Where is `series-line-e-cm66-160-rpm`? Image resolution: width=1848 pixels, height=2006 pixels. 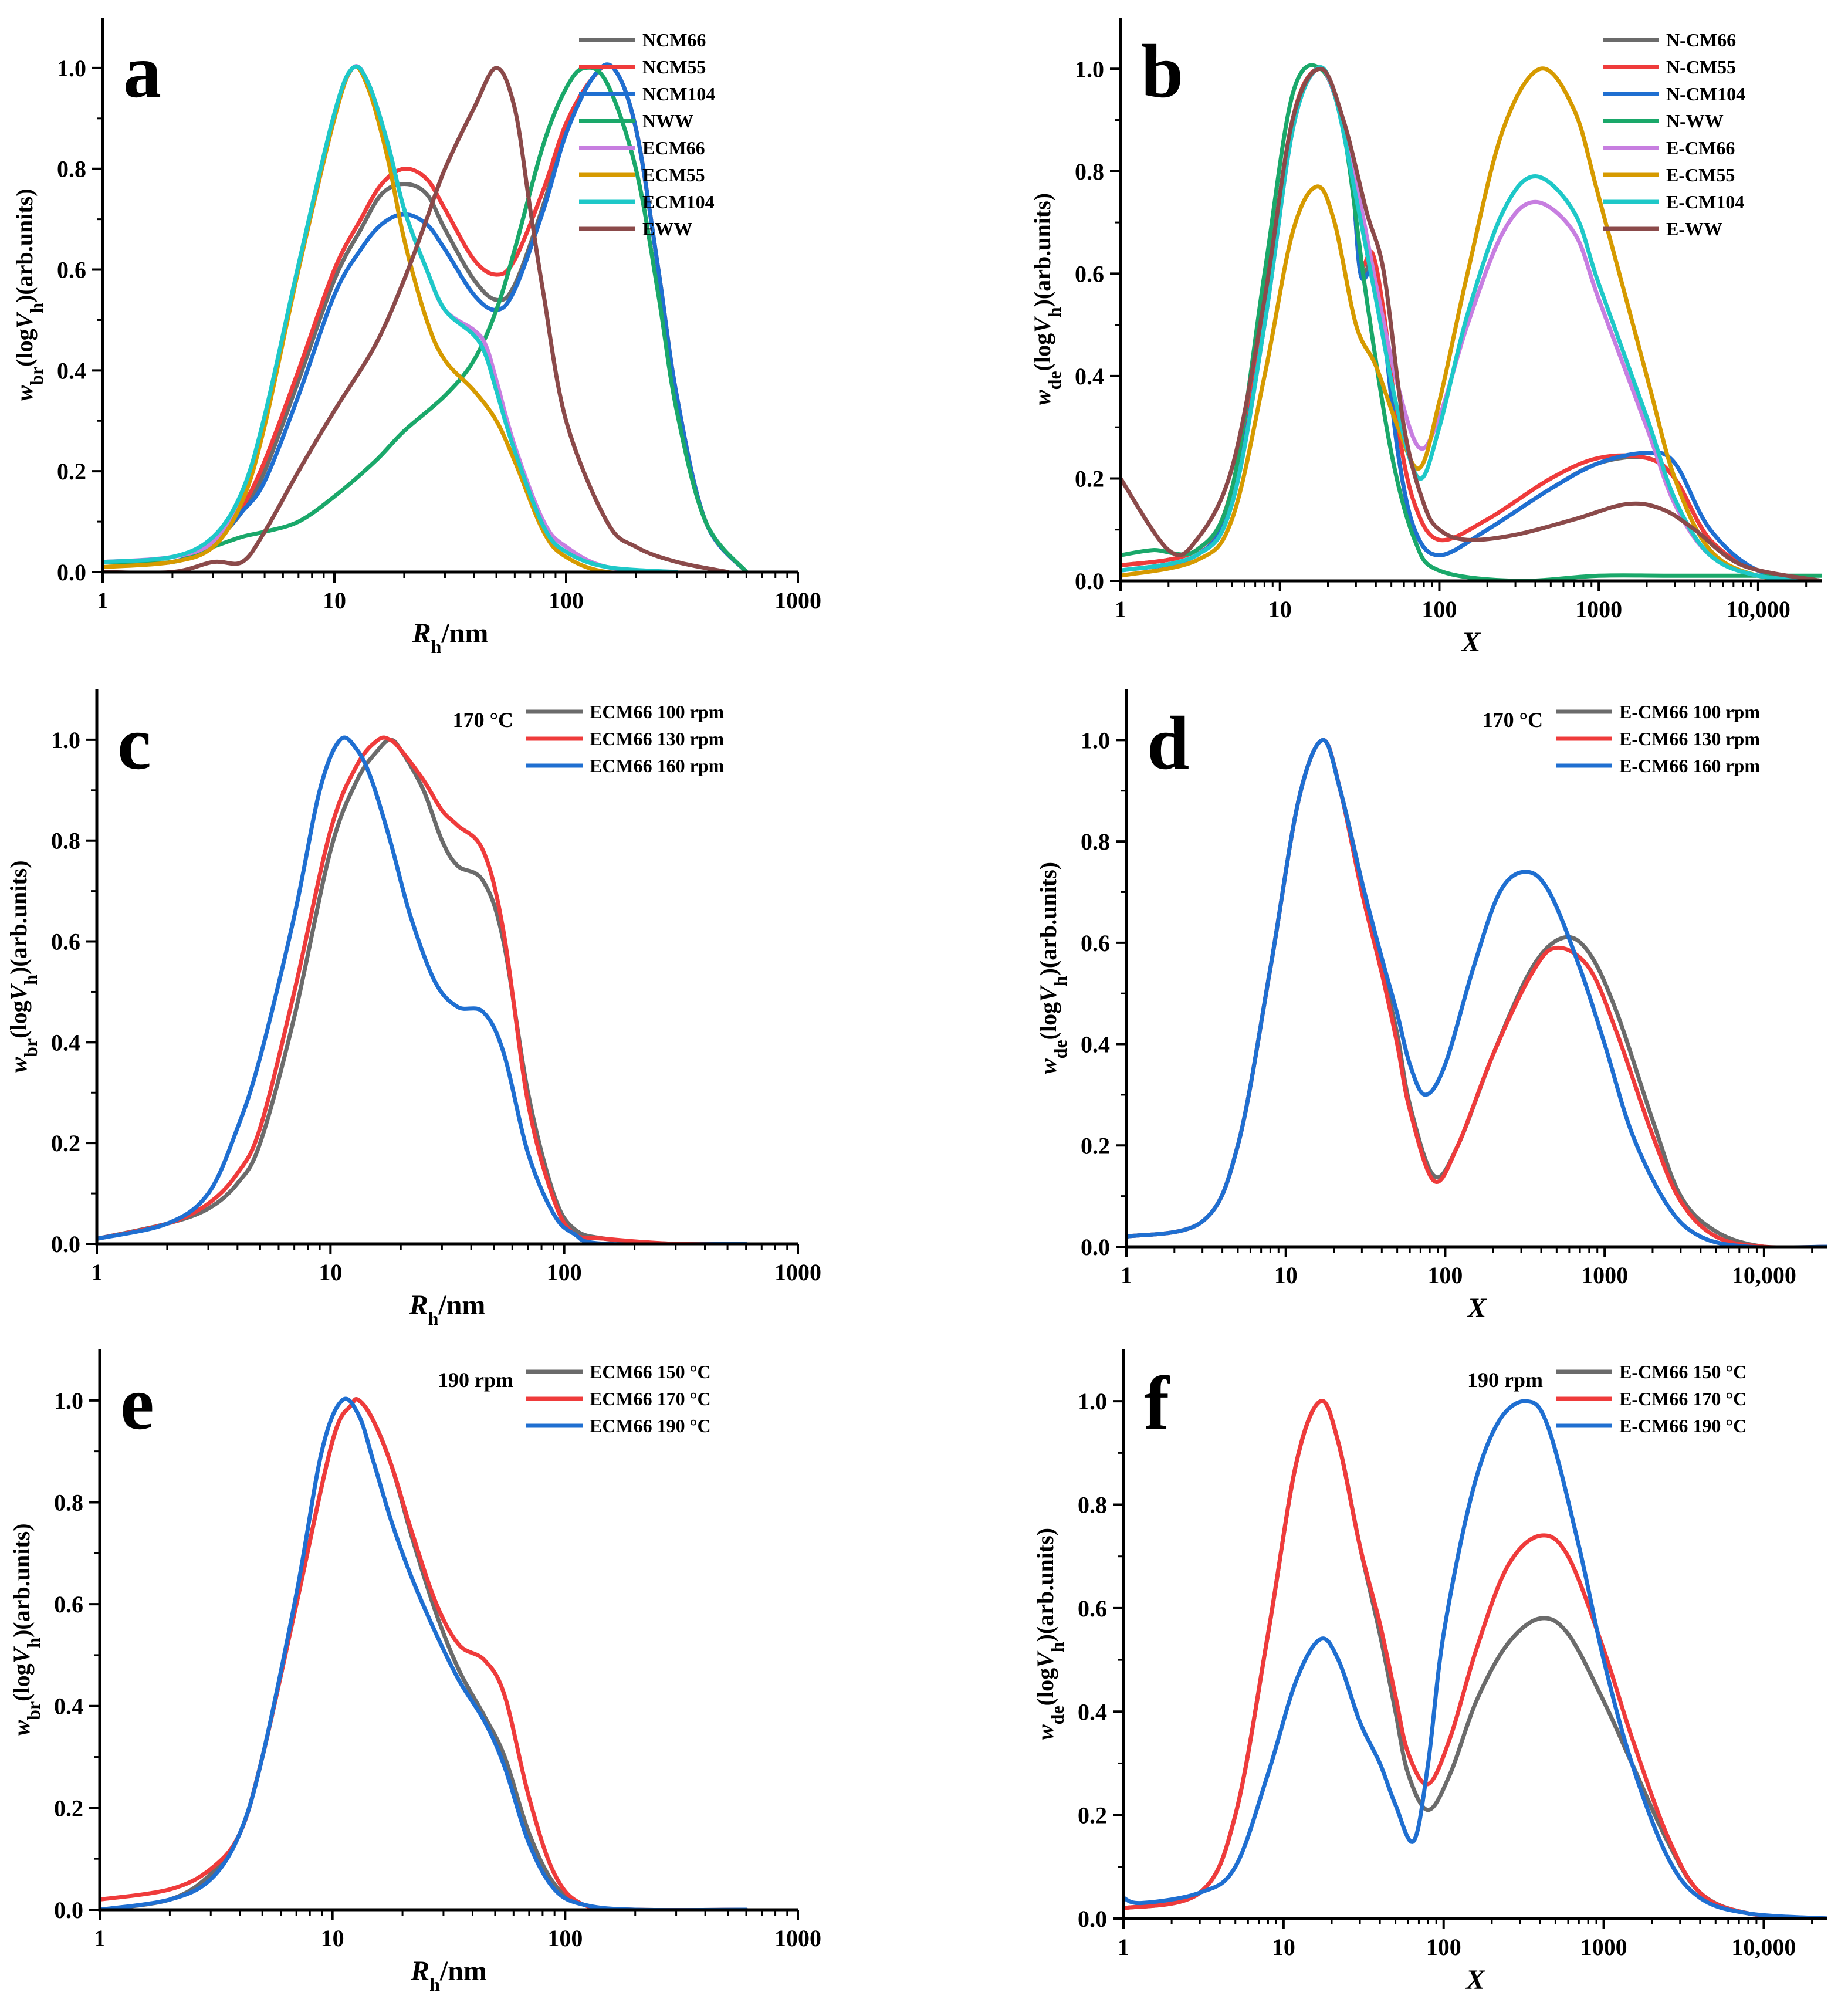 series-line-e-cm66-160-rpm is located at coordinates (1476, 993).